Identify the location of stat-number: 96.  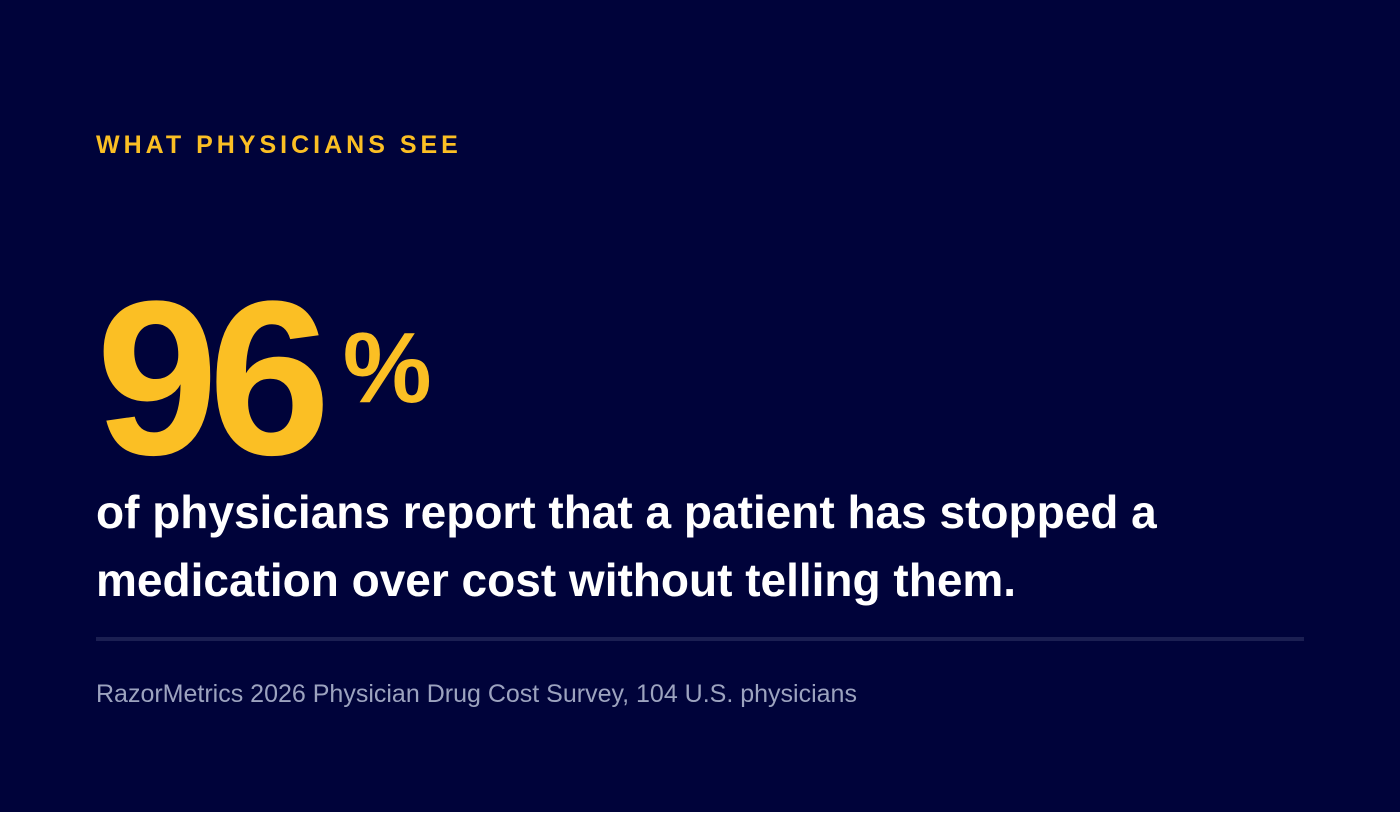
(213, 378).